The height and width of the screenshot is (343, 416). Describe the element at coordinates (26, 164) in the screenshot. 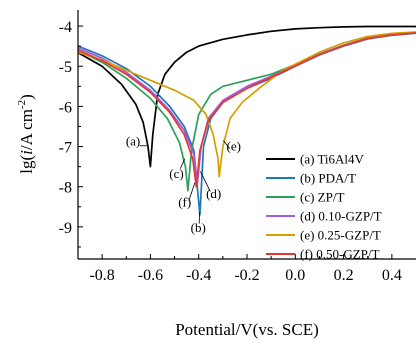

I see `y-axis-title-prefix: lg(` at that location.